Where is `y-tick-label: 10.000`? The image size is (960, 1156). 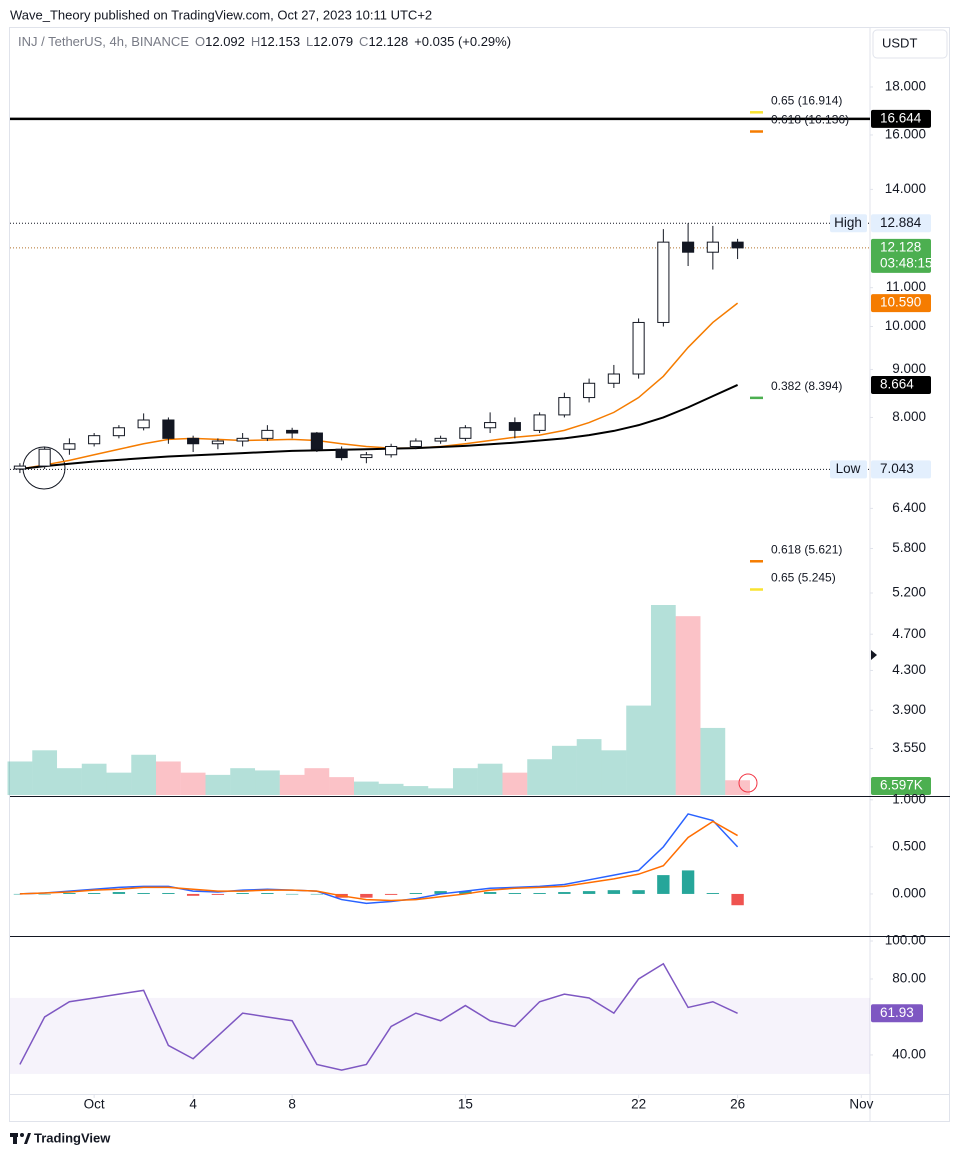 y-tick-label: 10.000 is located at coordinates (905, 325).